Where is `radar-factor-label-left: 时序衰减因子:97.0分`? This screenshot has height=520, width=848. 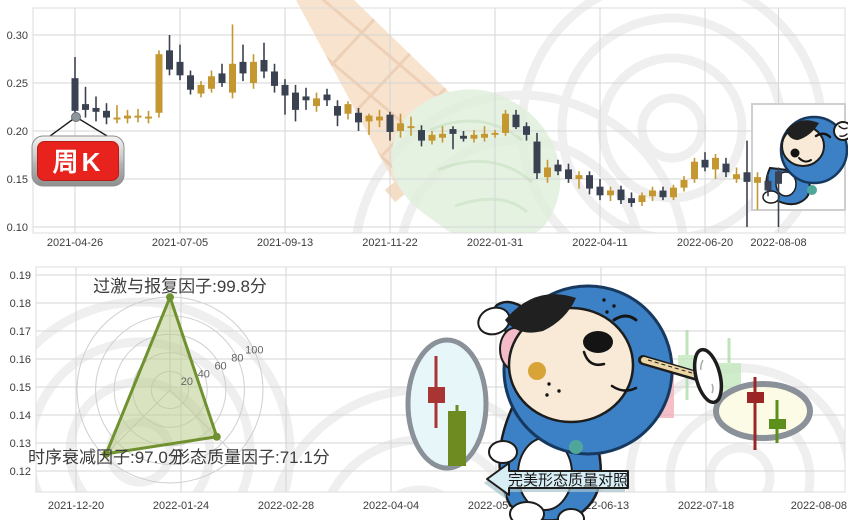
radar-factor-label-left: 时序衰减因子:97.0分 is located at coordinates (106, 457).